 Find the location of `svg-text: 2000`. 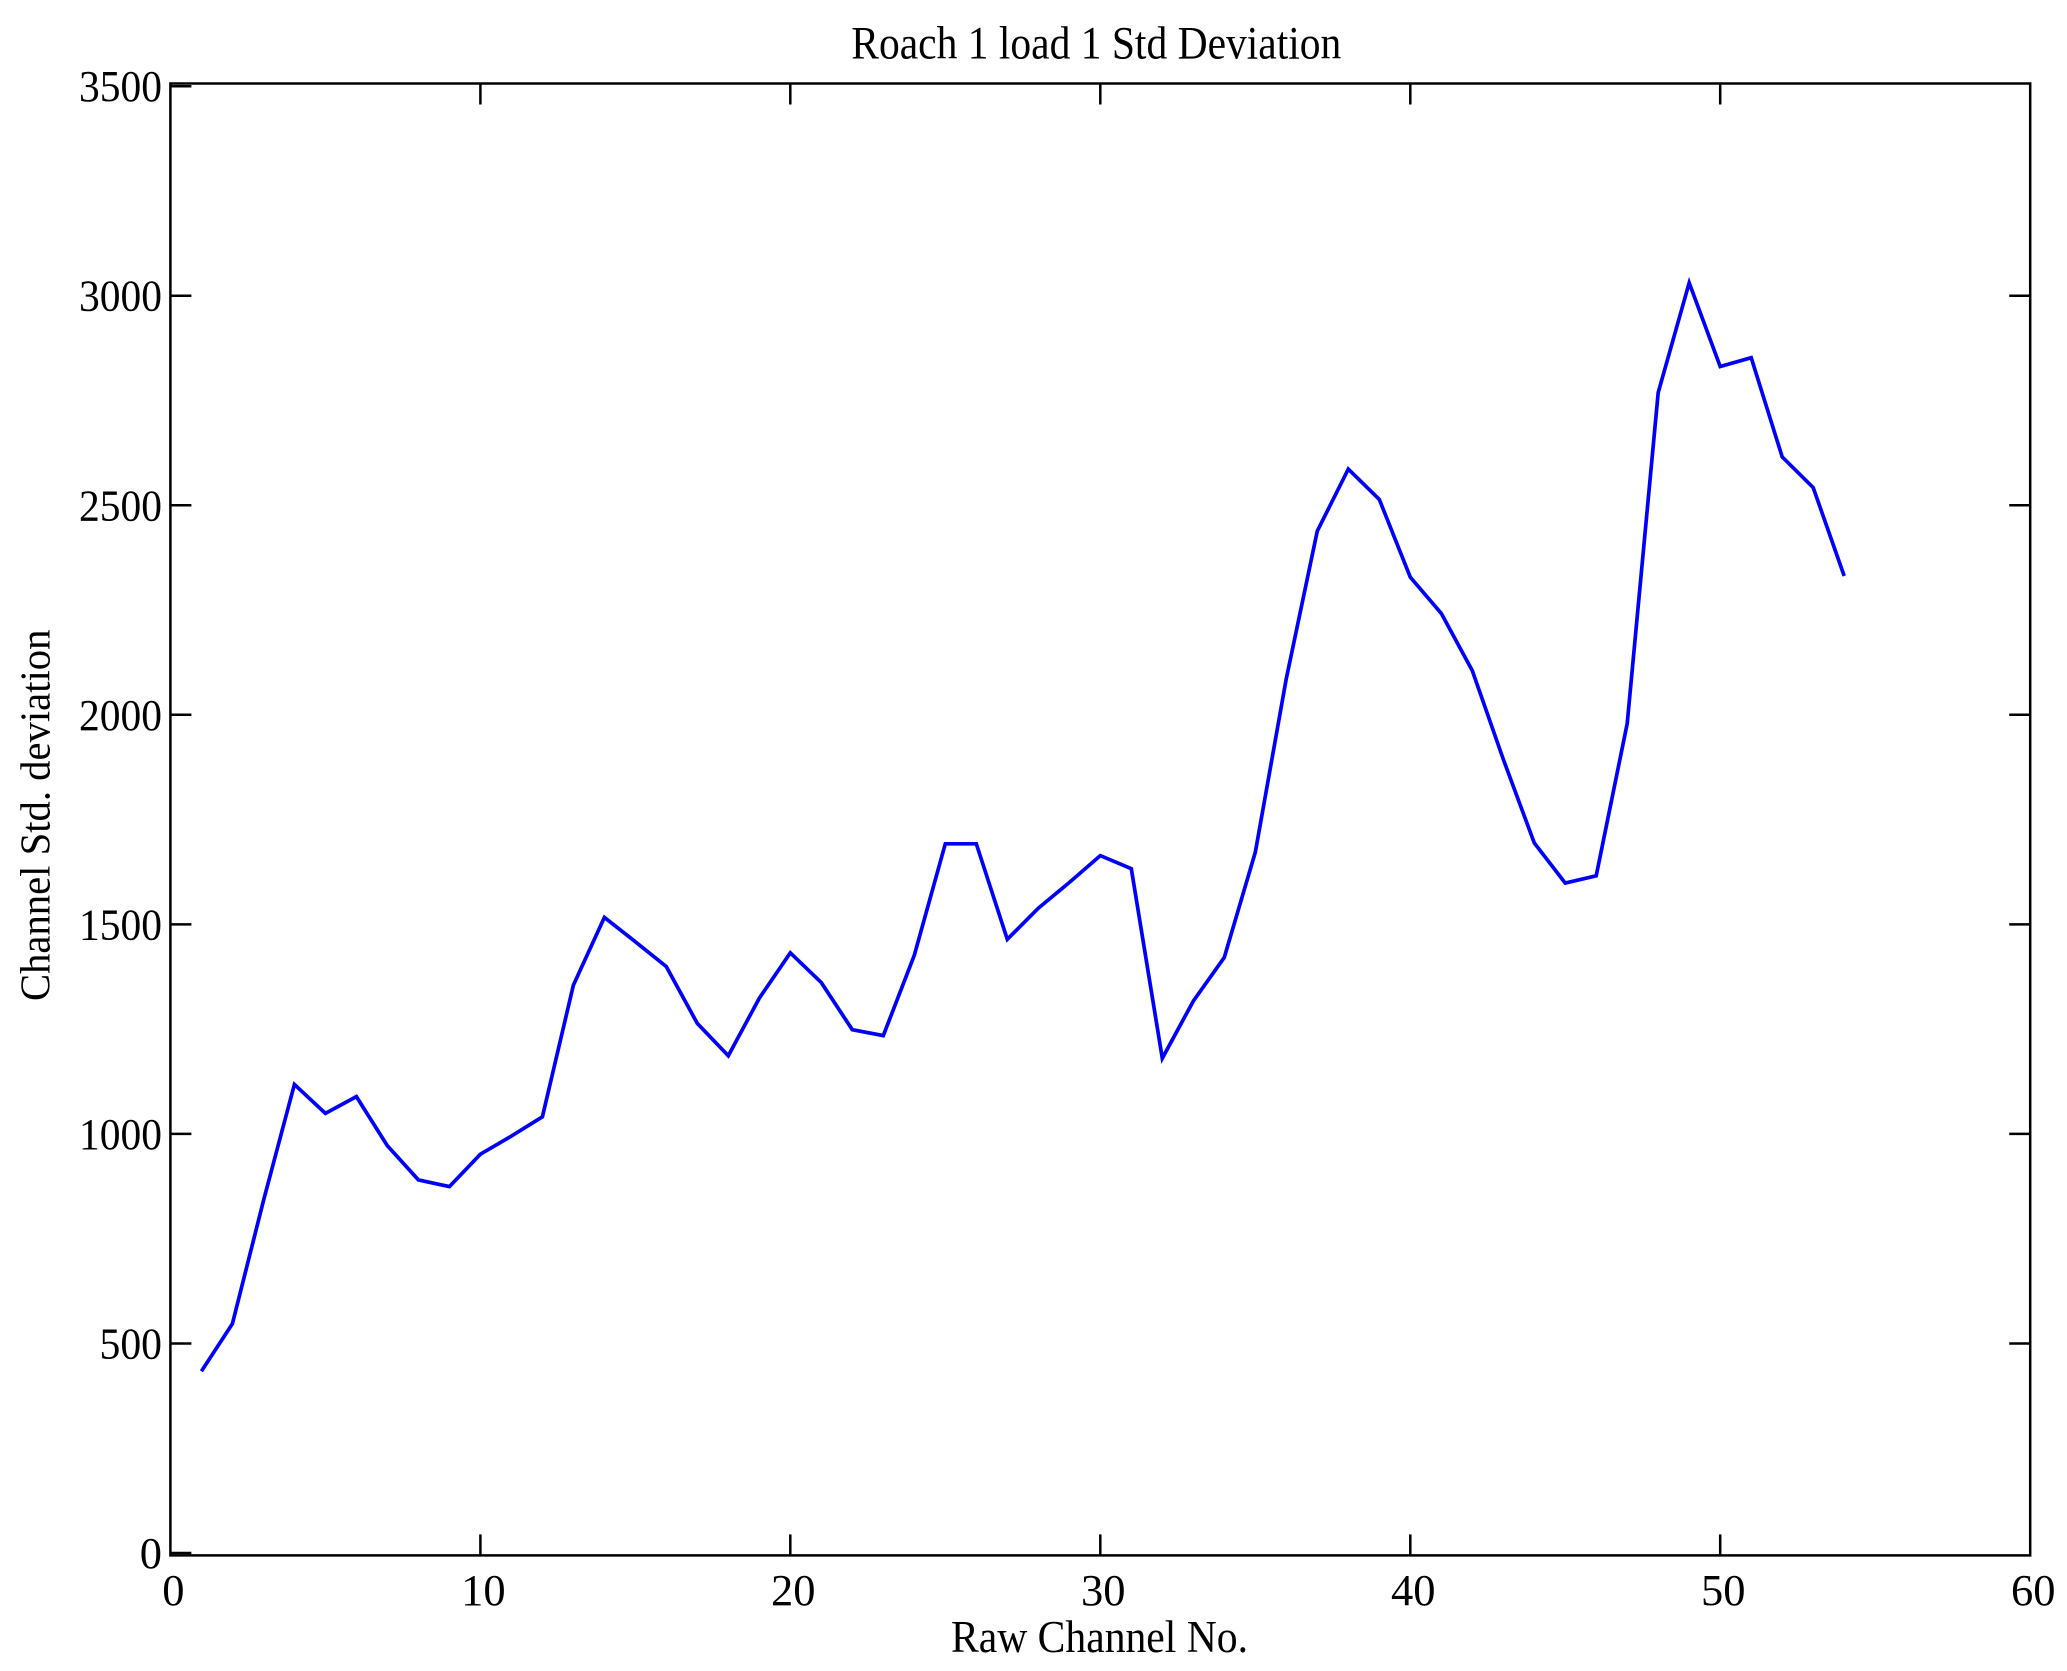

svg-text: 2000 is located at coordinates (120, 715).